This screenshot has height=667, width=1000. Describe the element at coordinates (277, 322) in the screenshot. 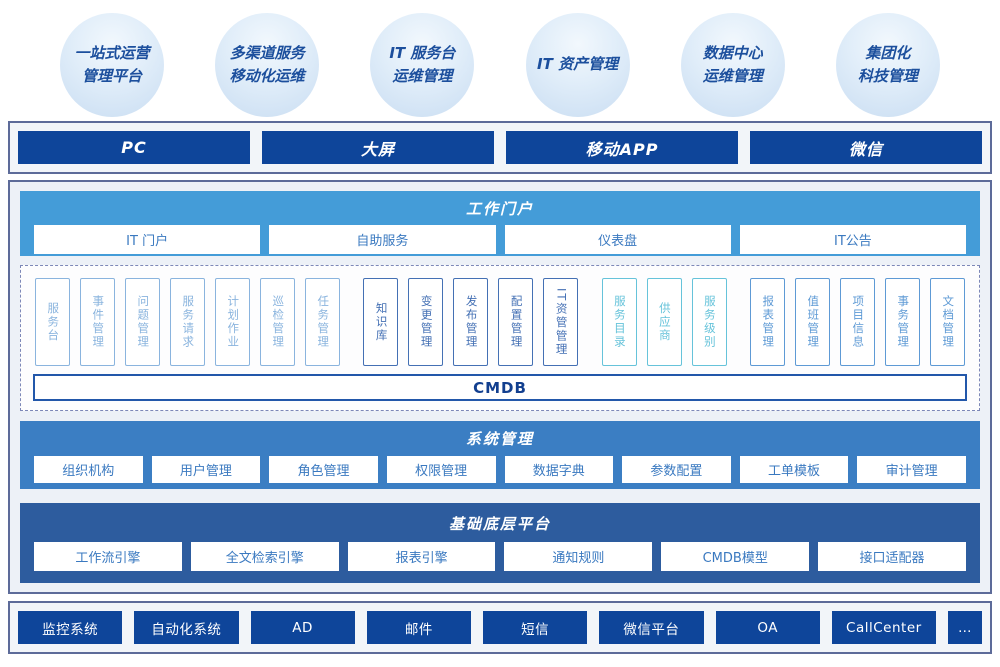

I see `module-column: 巡检管理` at that location.